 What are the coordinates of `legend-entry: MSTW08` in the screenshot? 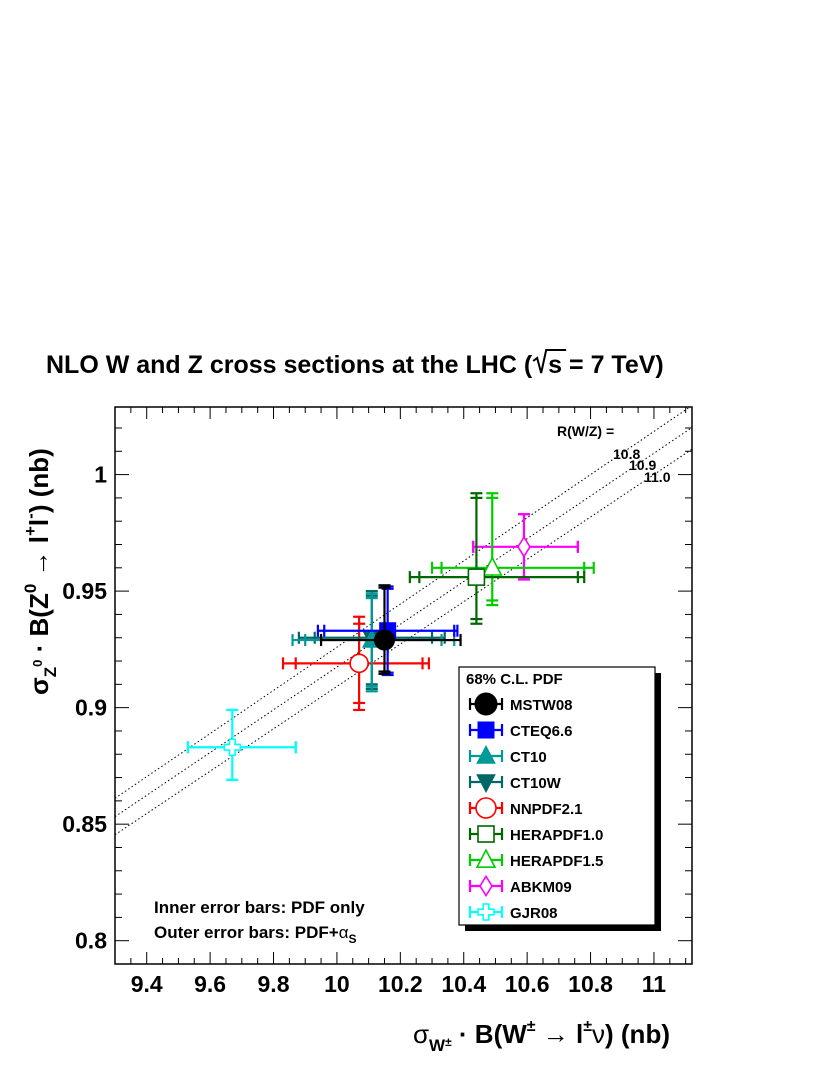 It's located at (520, 704).